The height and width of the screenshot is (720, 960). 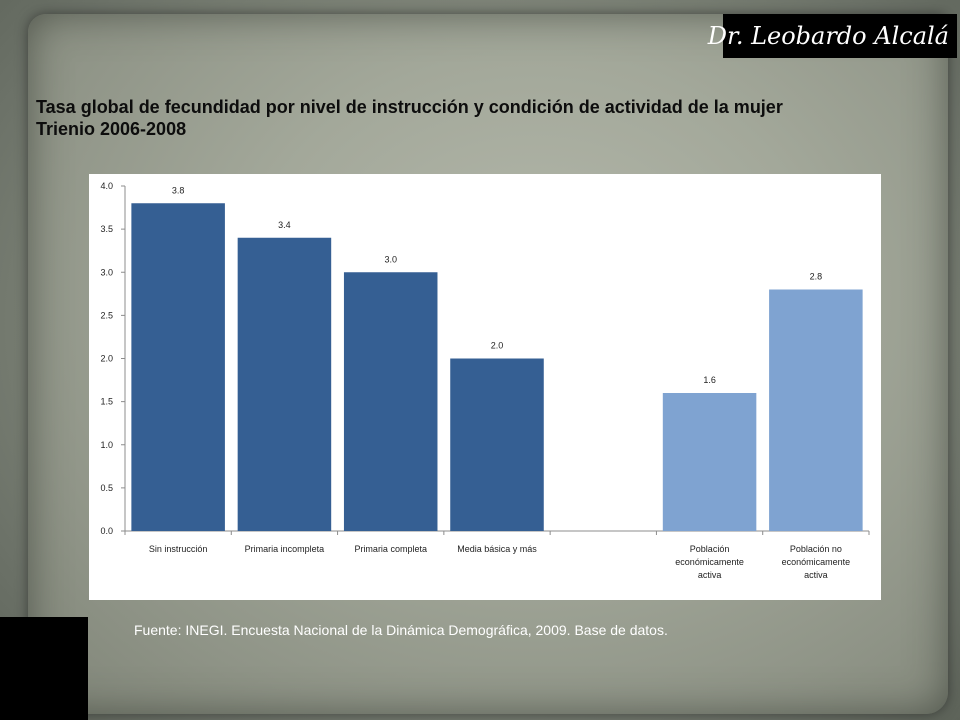 I want to click on corner-block, so click(x=44, y=668).